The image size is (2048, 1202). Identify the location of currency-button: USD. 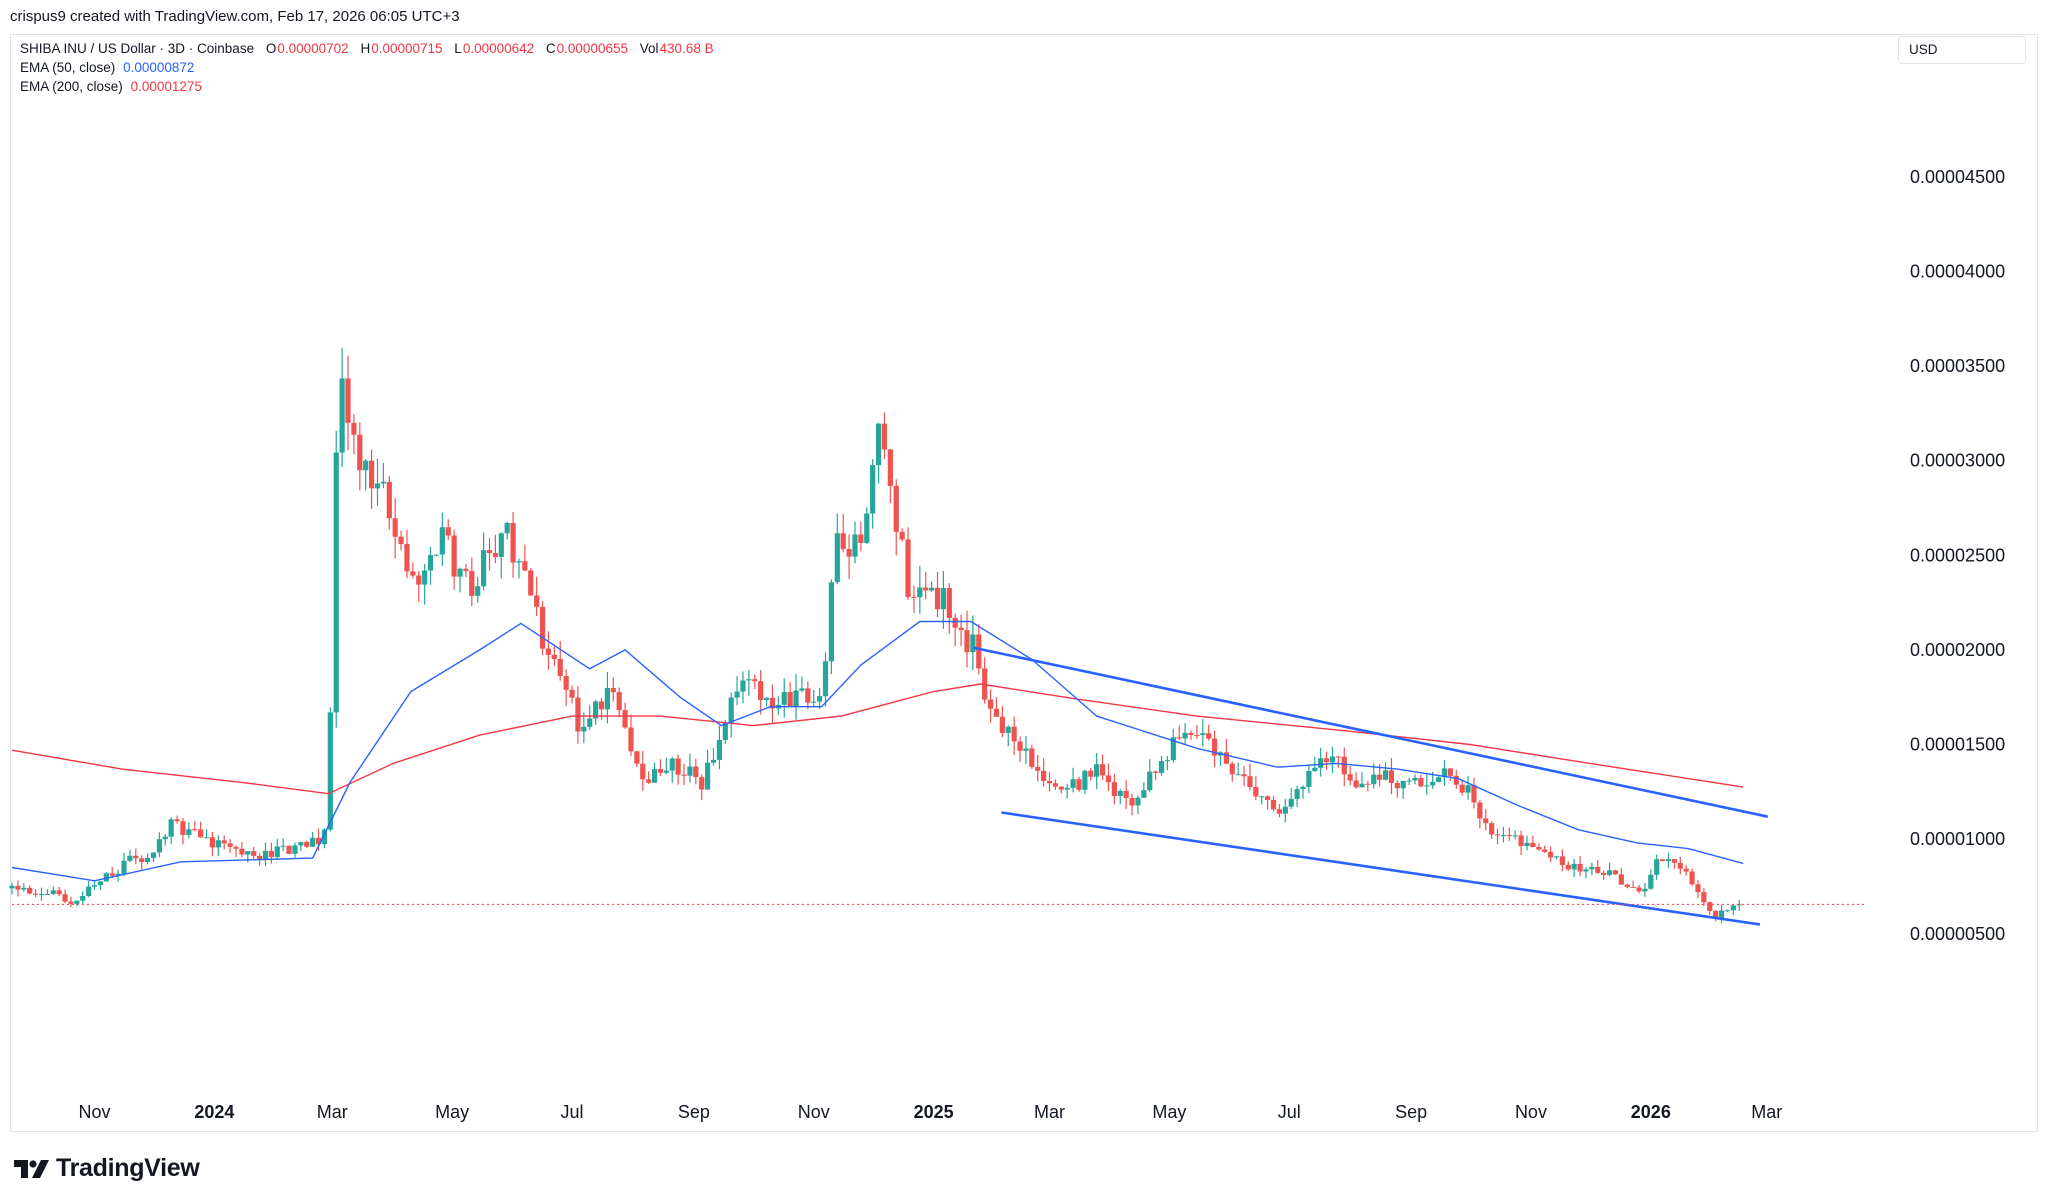
(1962, 50).